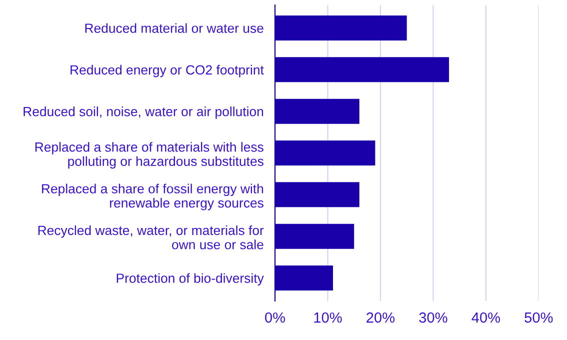 The image size is (567, 340). Describe the element at coordinates (153, 197) in the screenshot. I see `y-tick-label: Replaced a share of fossil energy with renewable energy sources` at that location.